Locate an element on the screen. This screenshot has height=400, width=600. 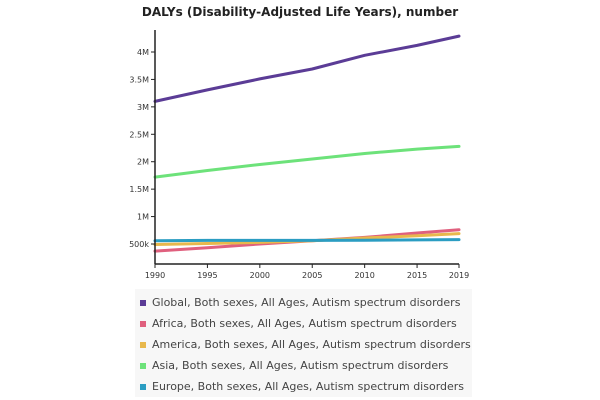
x-tick-label: 2005 is located at coordinates (312, 275).